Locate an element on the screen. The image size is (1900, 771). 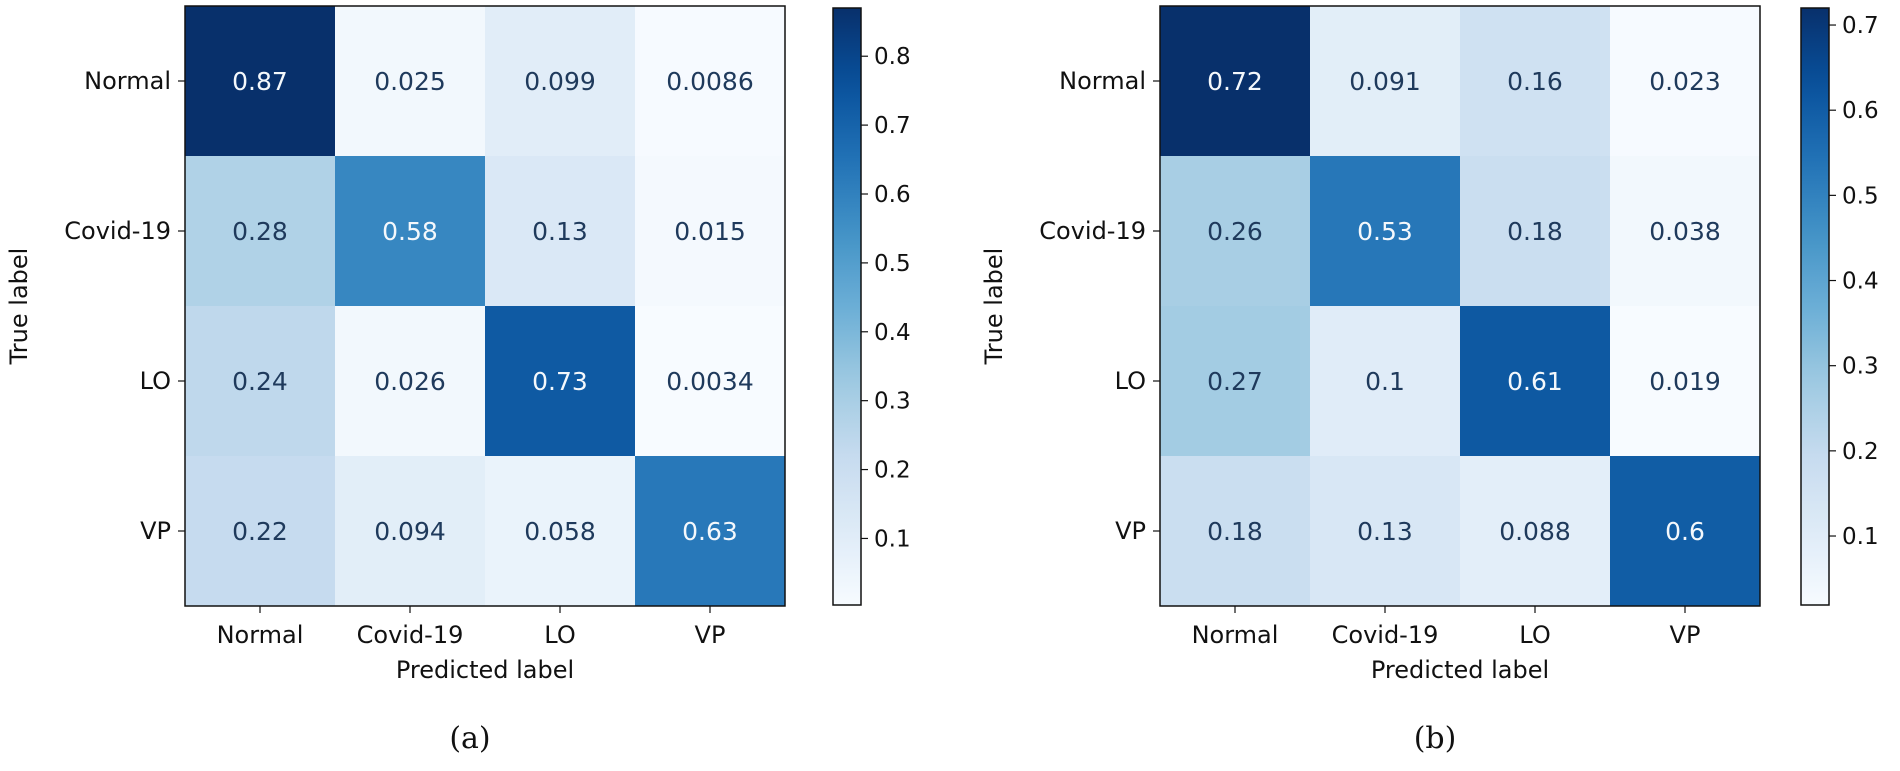
cell-value-label: 0.023 is located at coordinates (1685, 81).